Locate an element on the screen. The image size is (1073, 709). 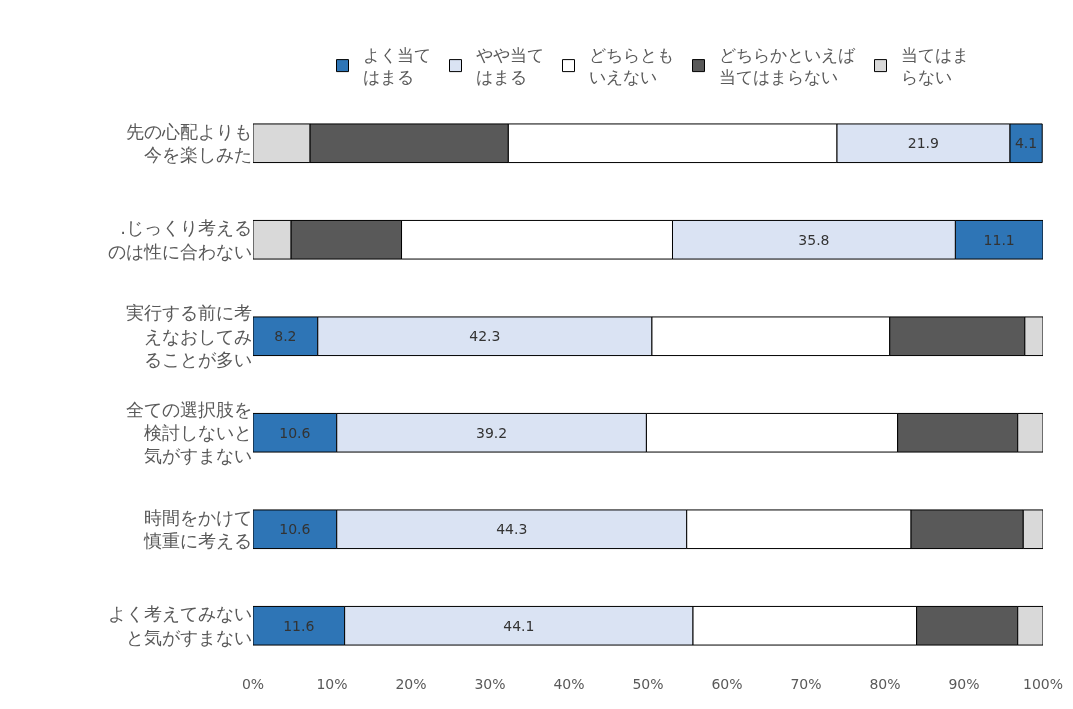
y-tick-label: よく考えてみないと気がすまない is located at coordinates (180, 625).